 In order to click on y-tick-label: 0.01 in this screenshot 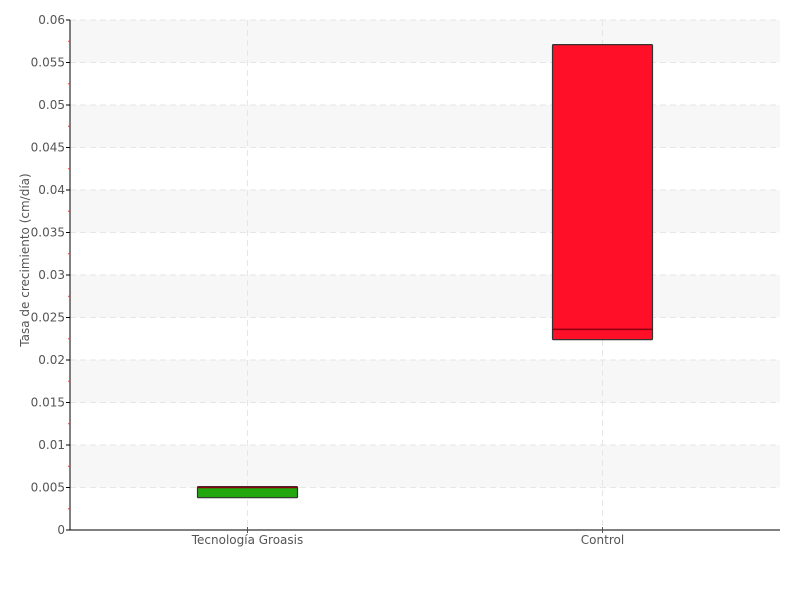, I will do `click(51, 445)`.